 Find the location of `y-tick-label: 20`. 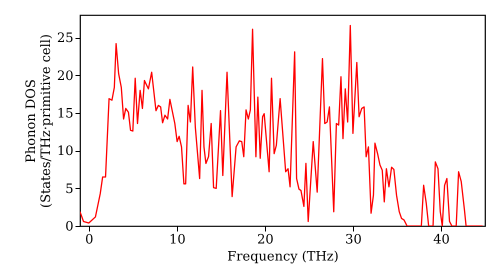

y-tick-label: 20 is located at coordinates (65, 76).